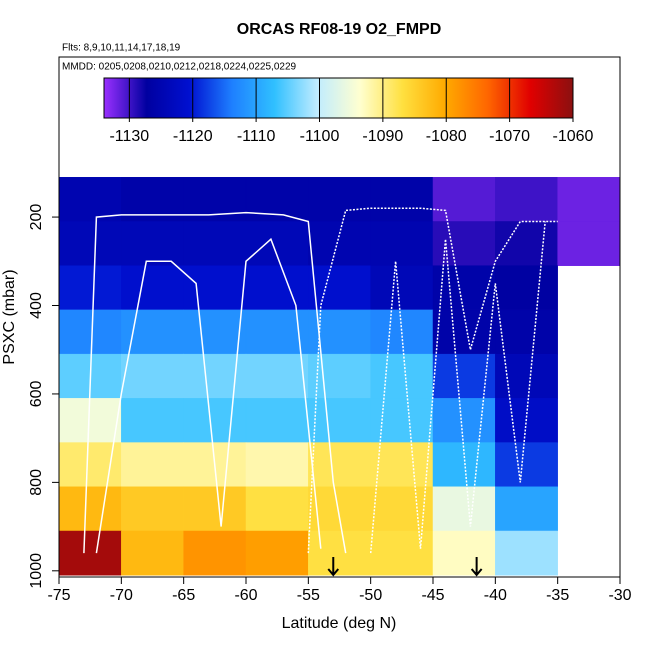  What do you see at coordinates (121, 48) in the screenshot?
I see `subtitle: Flts: 8,9,10,11,14,17,18,19` at bounding box center [121, 48].